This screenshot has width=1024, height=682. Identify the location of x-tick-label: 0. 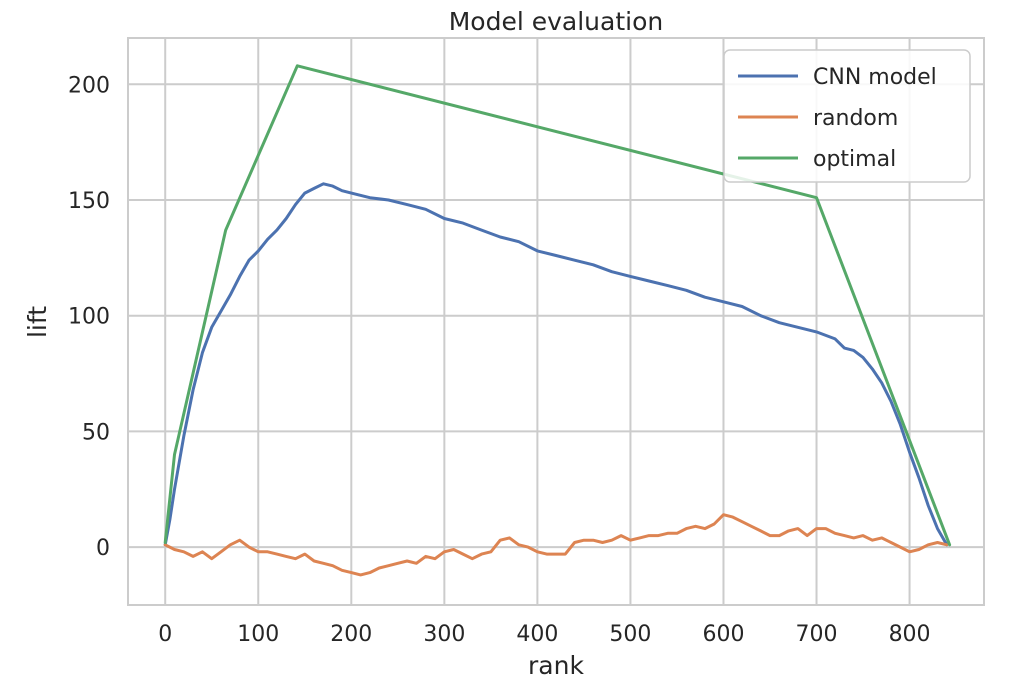
(165, 634).